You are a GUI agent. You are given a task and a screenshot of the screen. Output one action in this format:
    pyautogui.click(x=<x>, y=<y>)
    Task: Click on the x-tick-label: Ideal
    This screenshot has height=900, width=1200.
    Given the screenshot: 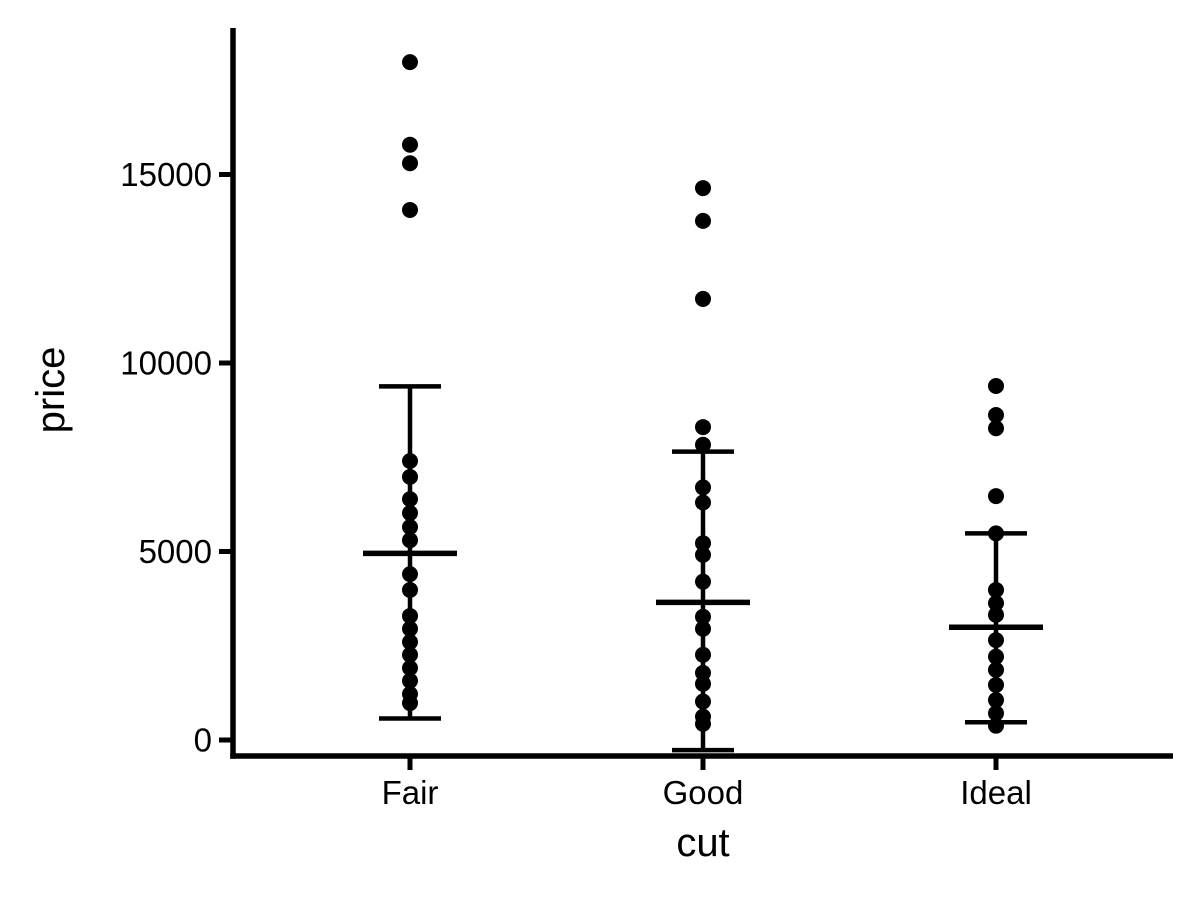 What is the action you would take?
    pyautogui.click(x=996, y=792)
    